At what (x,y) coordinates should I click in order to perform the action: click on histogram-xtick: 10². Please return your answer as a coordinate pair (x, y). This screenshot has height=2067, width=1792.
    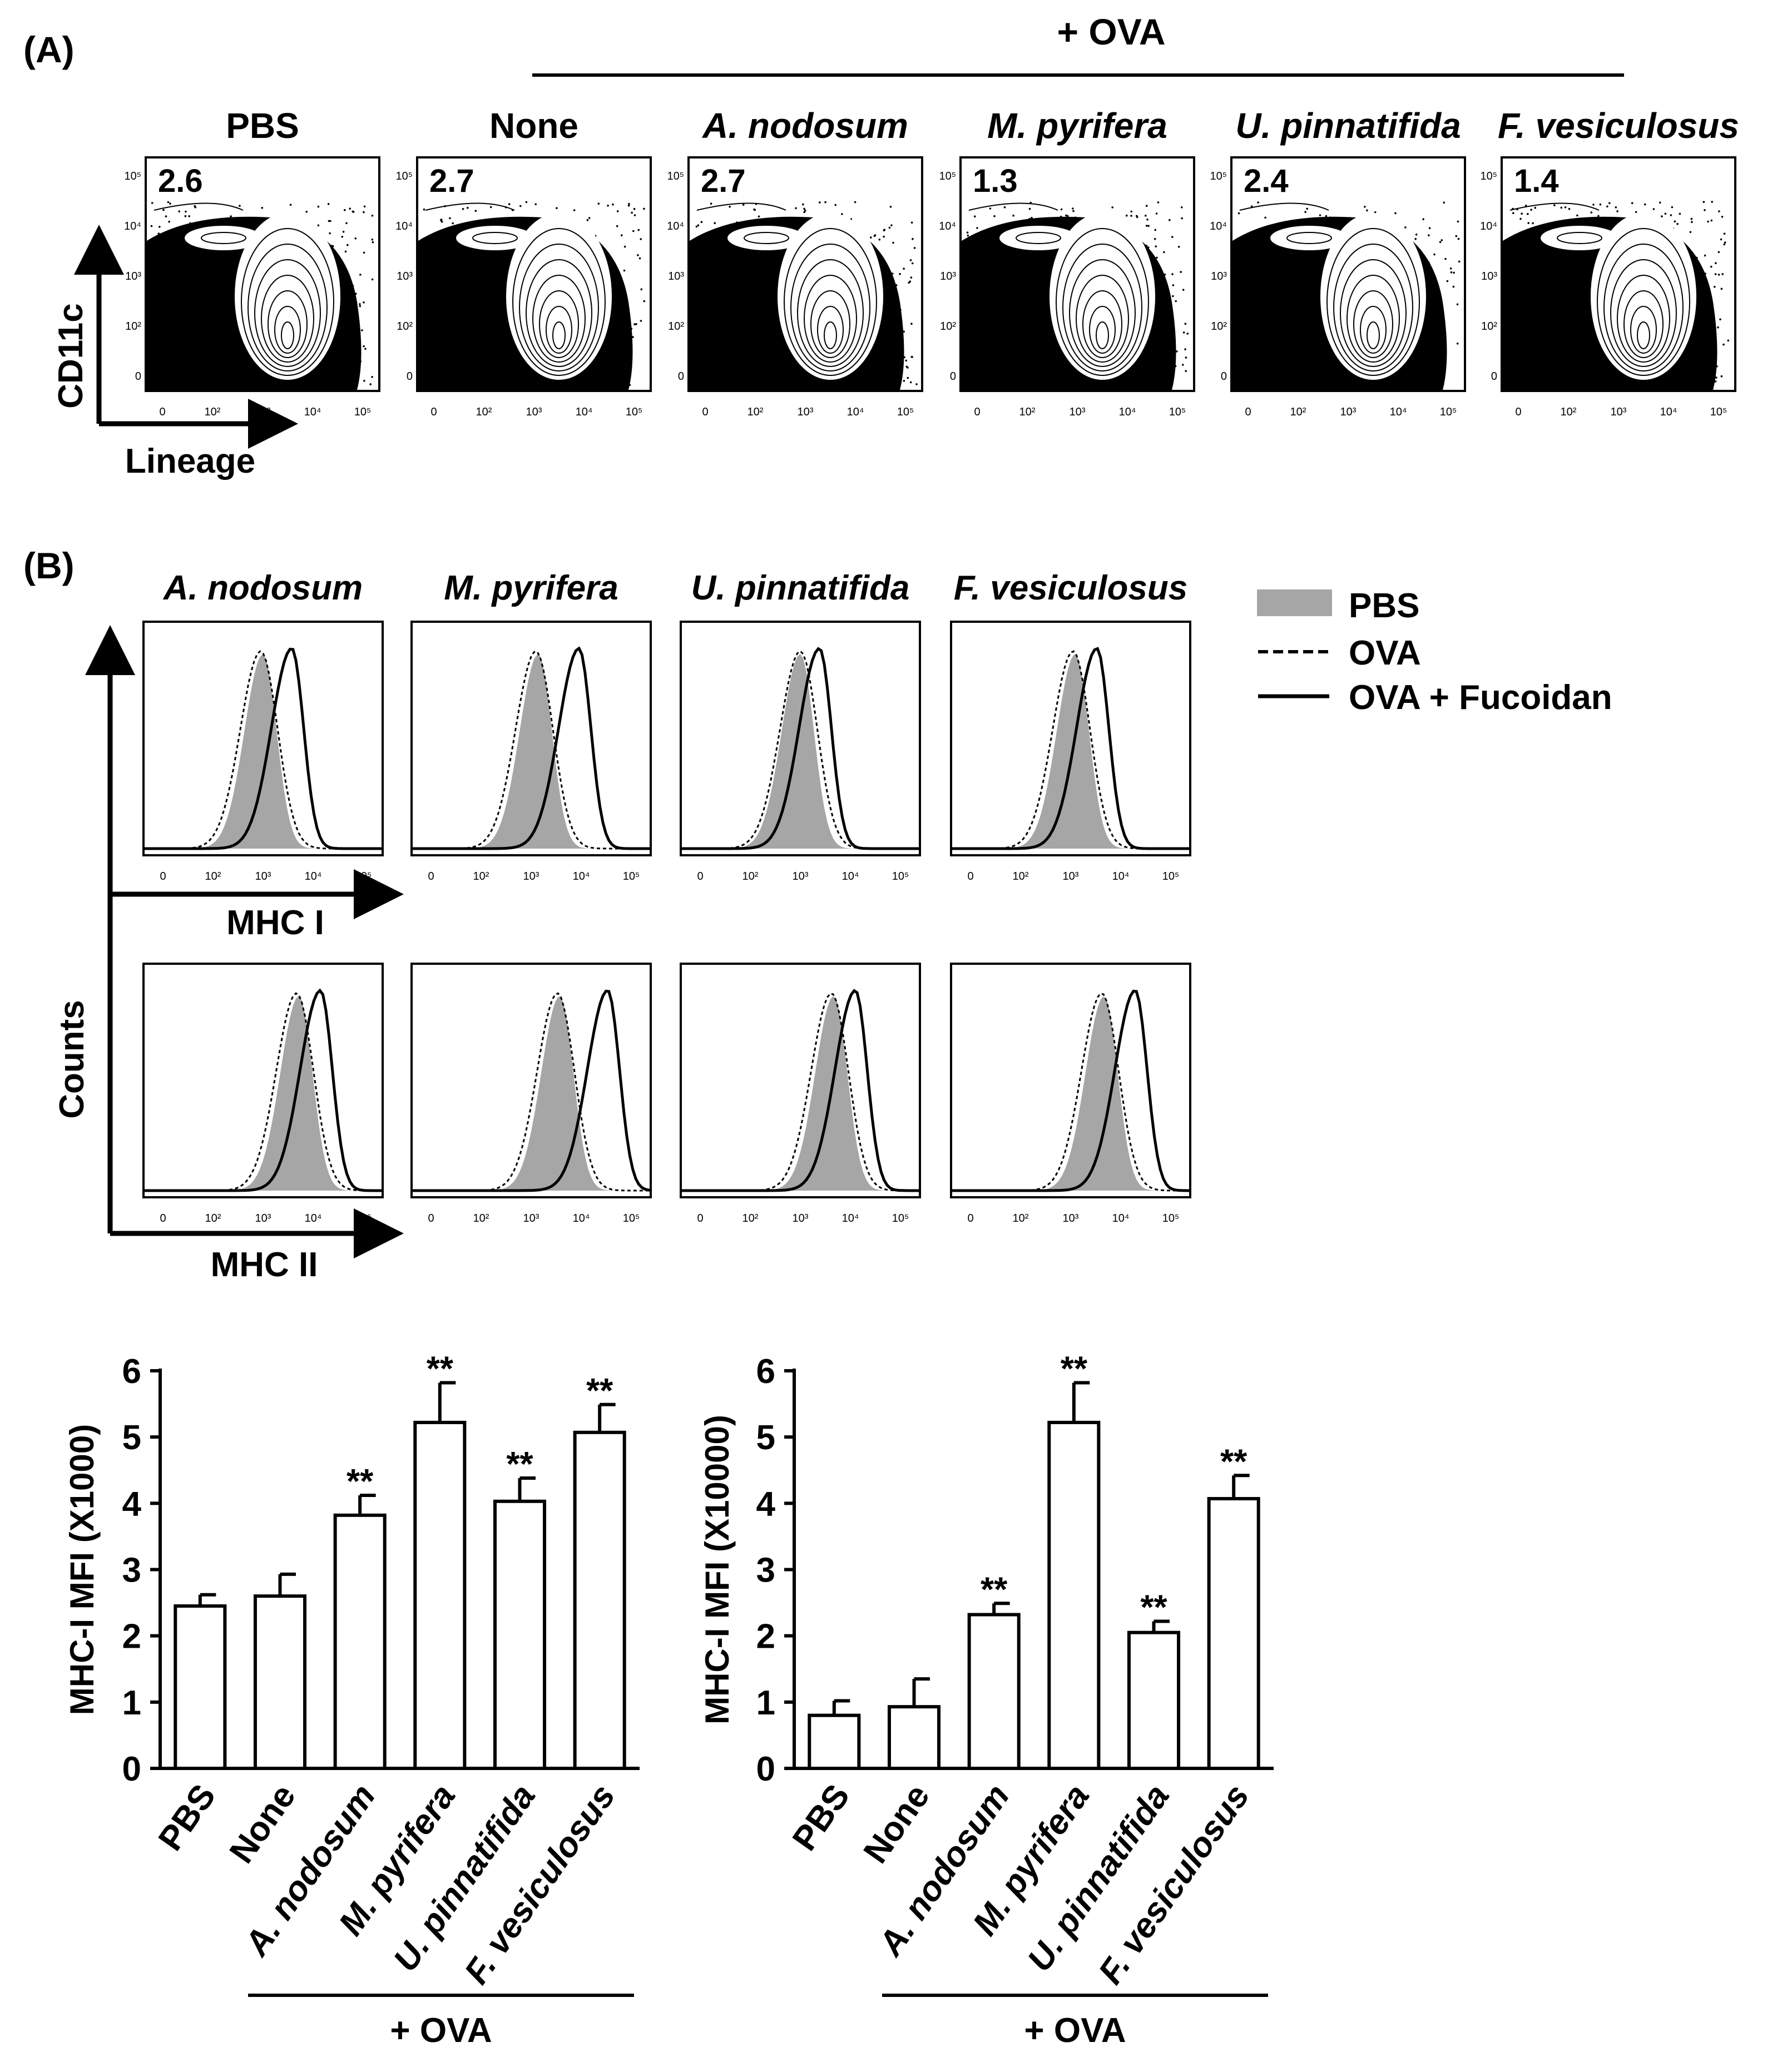
    Looking at the image, I should click on (1021, 1218).